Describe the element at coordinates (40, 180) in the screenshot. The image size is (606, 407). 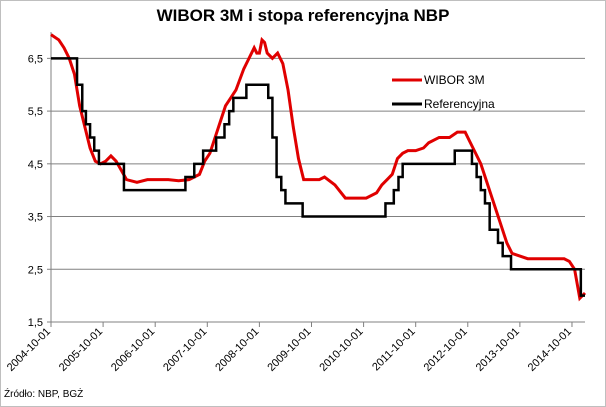
I see `y-axis: 1,5 2,5 3,5 4,5 5,5 6,5` at that location.